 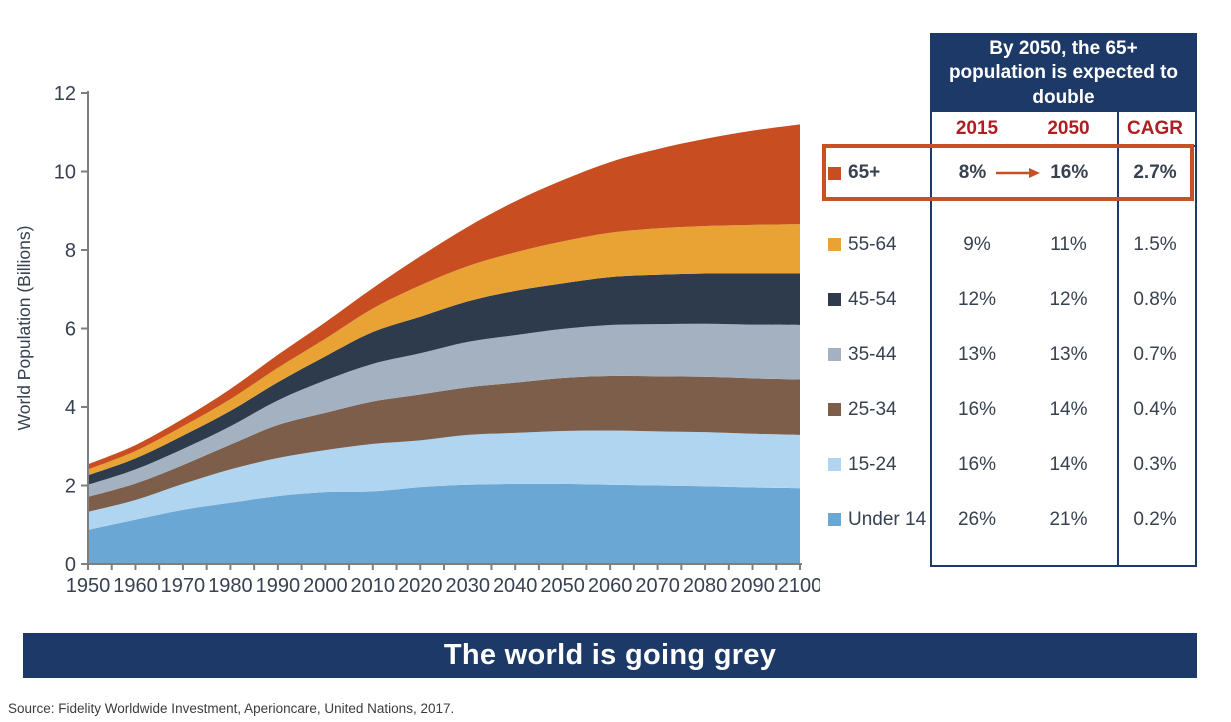 What do you see at coordinates (65, 94) in the screenshot?
I see `y-tick-label: 12` at bounding box center [65, 94].